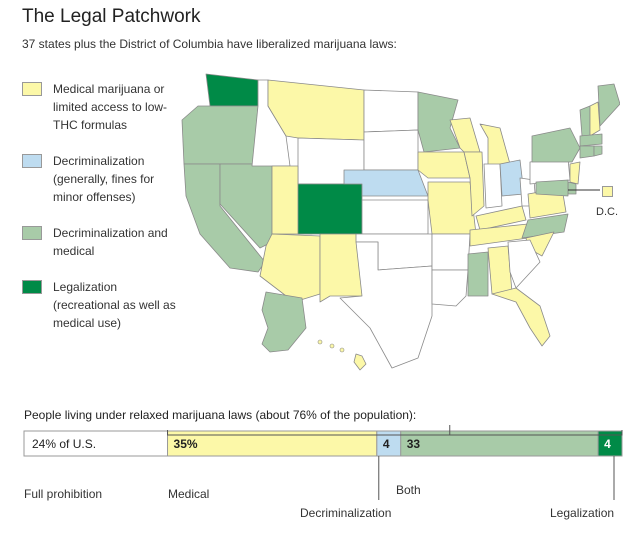 Image resolution: width=635 pixels, height=533 pixels. I want to click on state-in, so click(493, 186).